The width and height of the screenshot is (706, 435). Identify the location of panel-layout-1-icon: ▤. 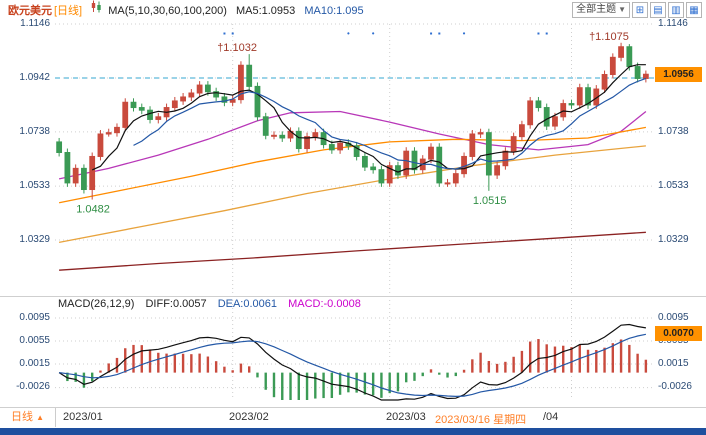
(658, 10).